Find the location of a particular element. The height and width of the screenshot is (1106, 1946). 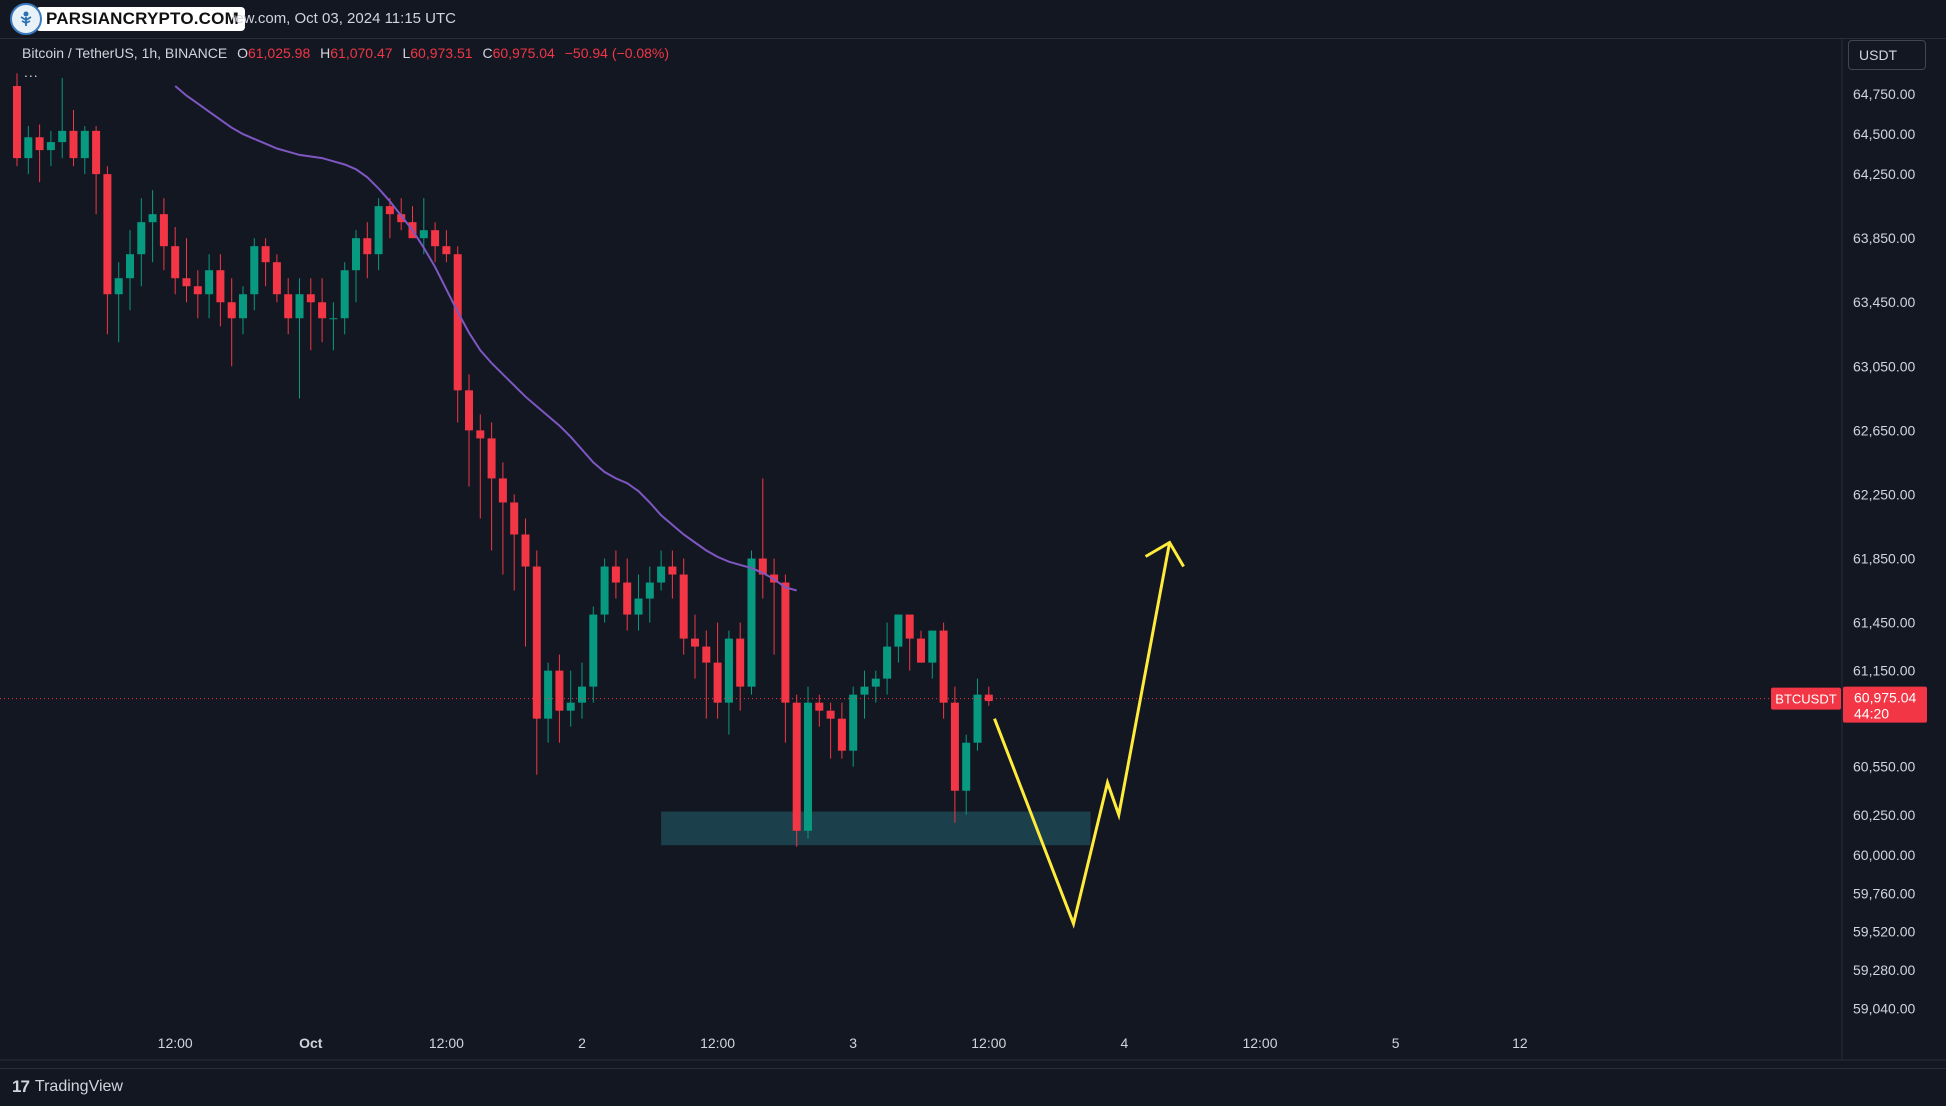

tradingview-logo: 17 TradingView is located at coordinates (67, 1087).